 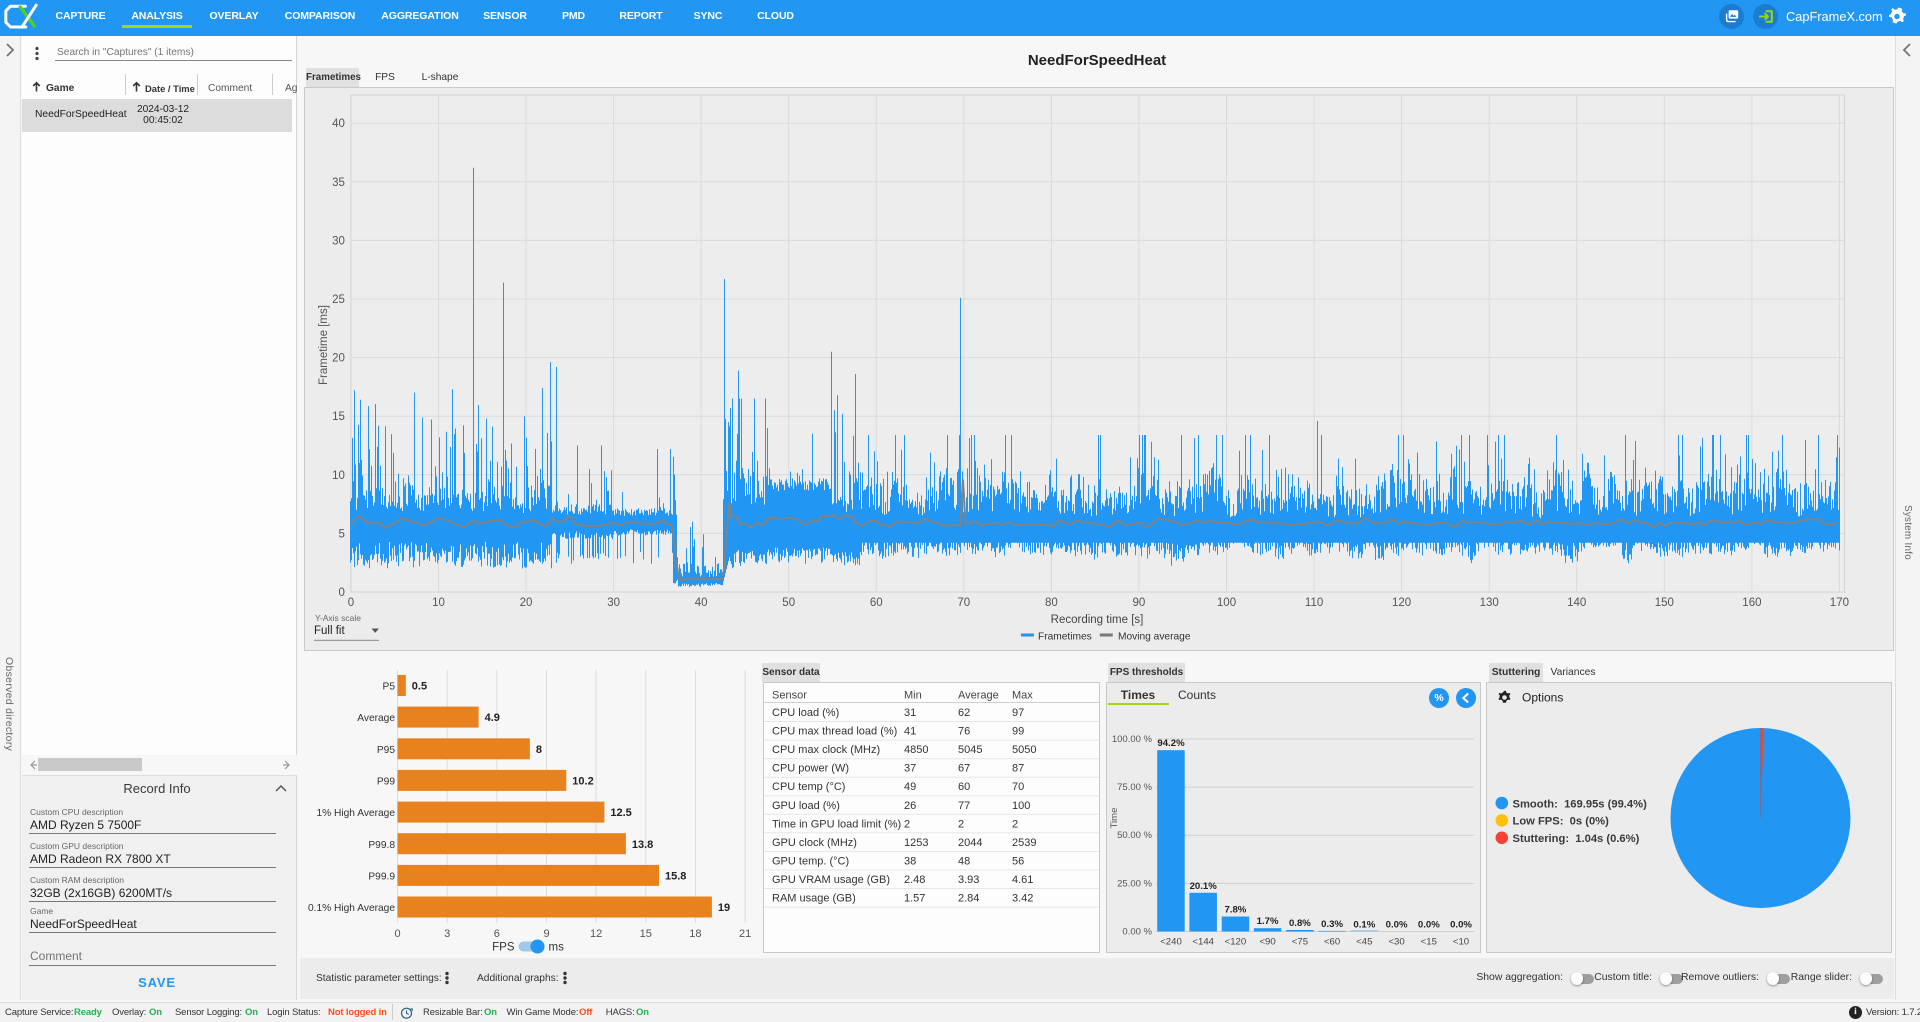 I want to click on svg-text: 150, so click(x=1663, y=603).